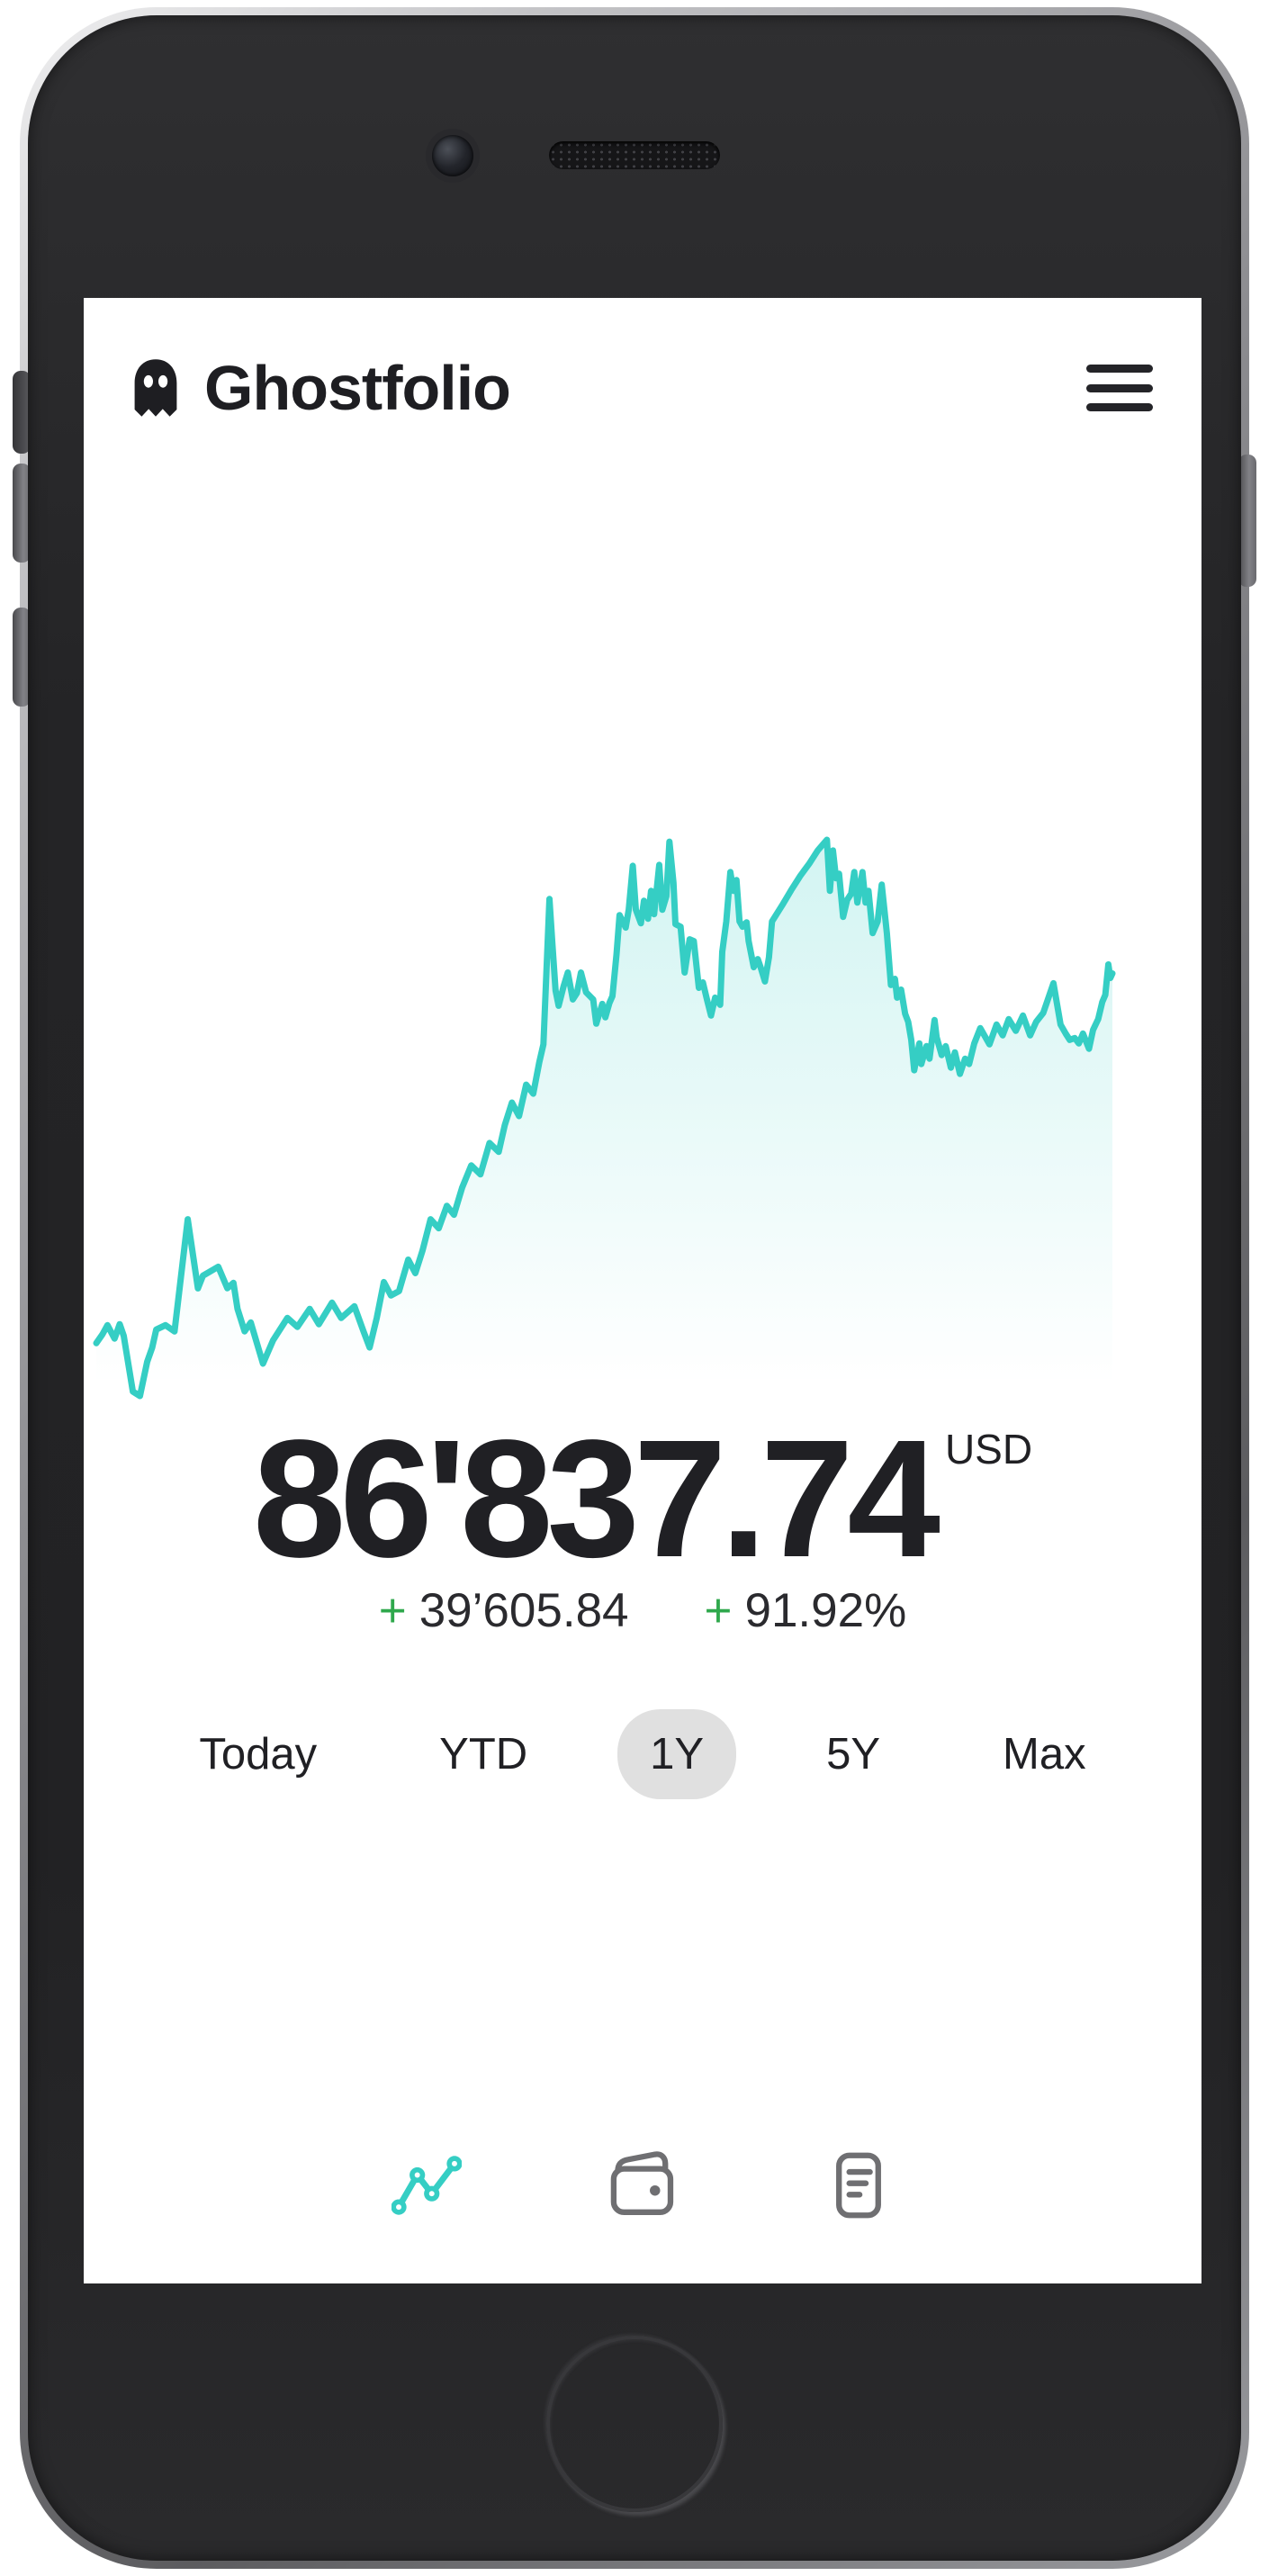 The height and width of the screenshot is (2576, 1269). What do you see at coordinates (484, 1754) in the screenshot?
I see `tab-ytd: YTD` at bounding box center [484, 1754].